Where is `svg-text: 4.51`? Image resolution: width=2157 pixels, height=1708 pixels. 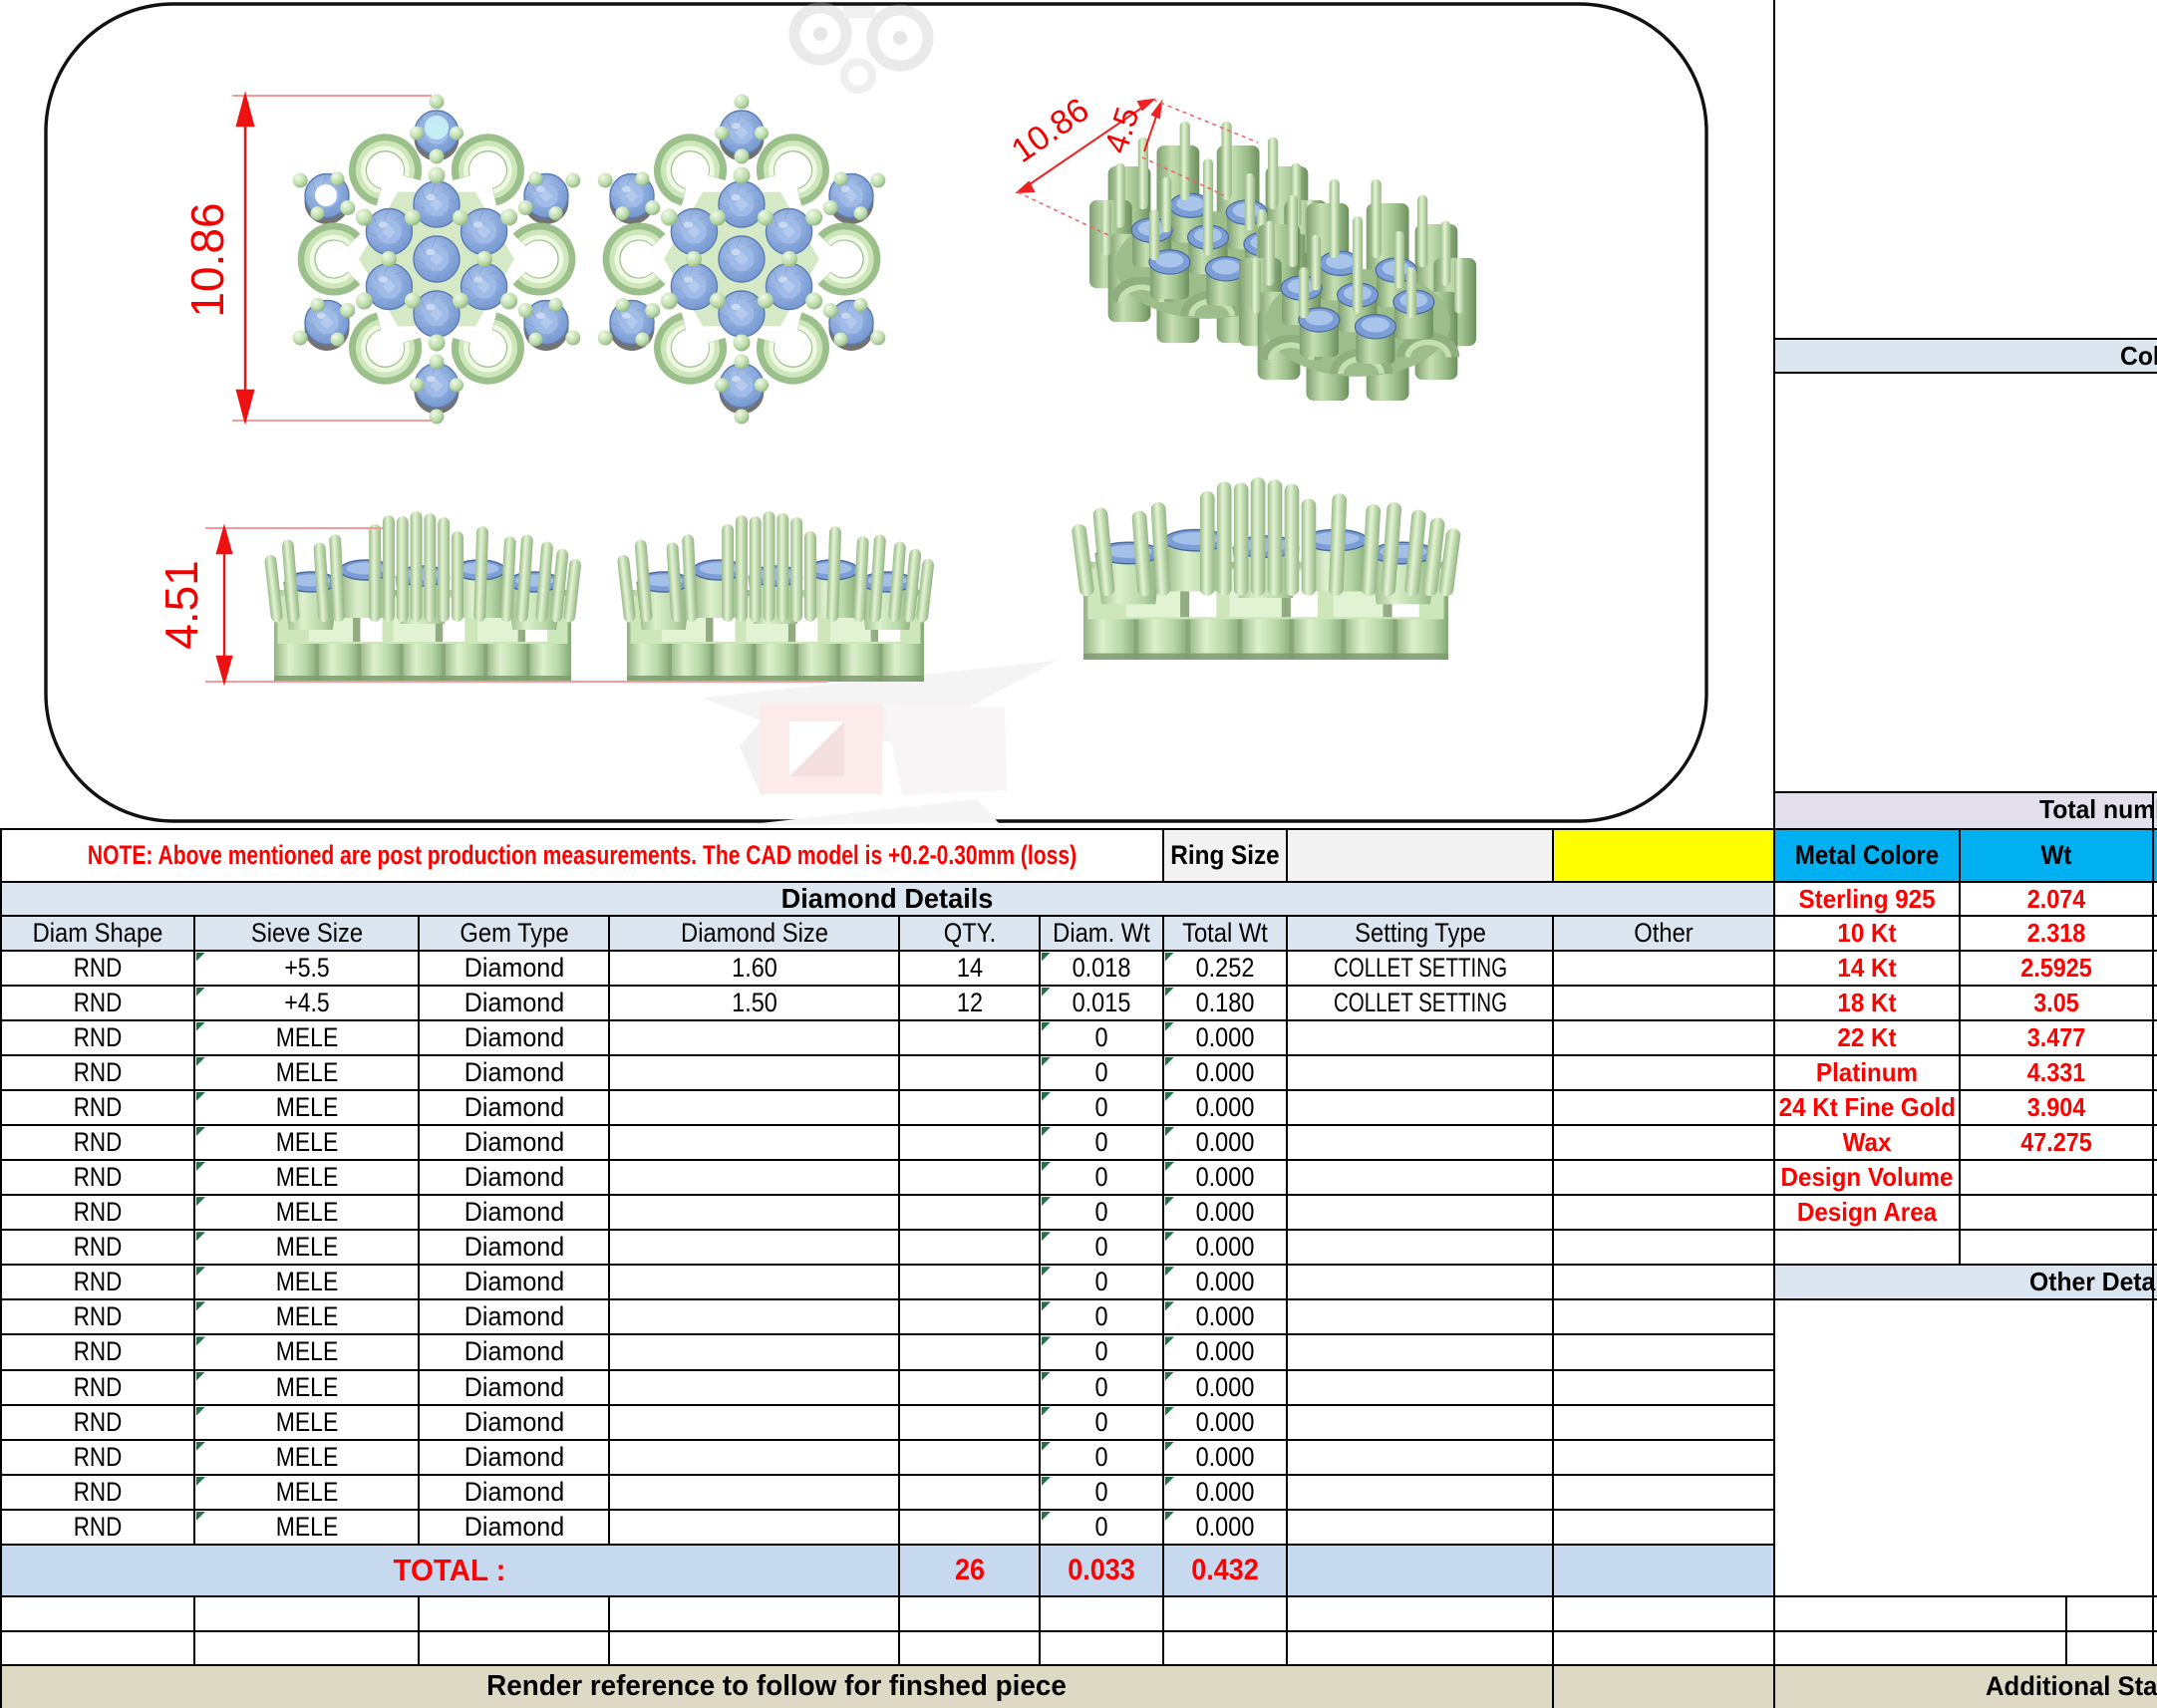 svg-text: 4.51 is located at coordinates (181, 605).